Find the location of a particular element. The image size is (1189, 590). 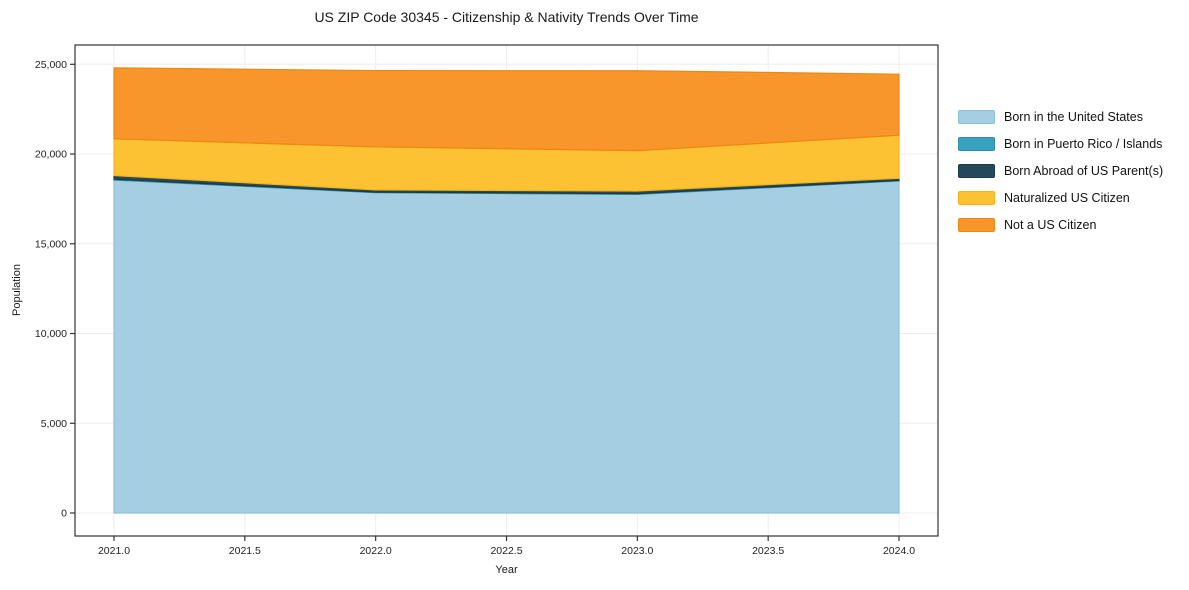

legend-item: Born in the United States is located at coordinates (1060, 116).